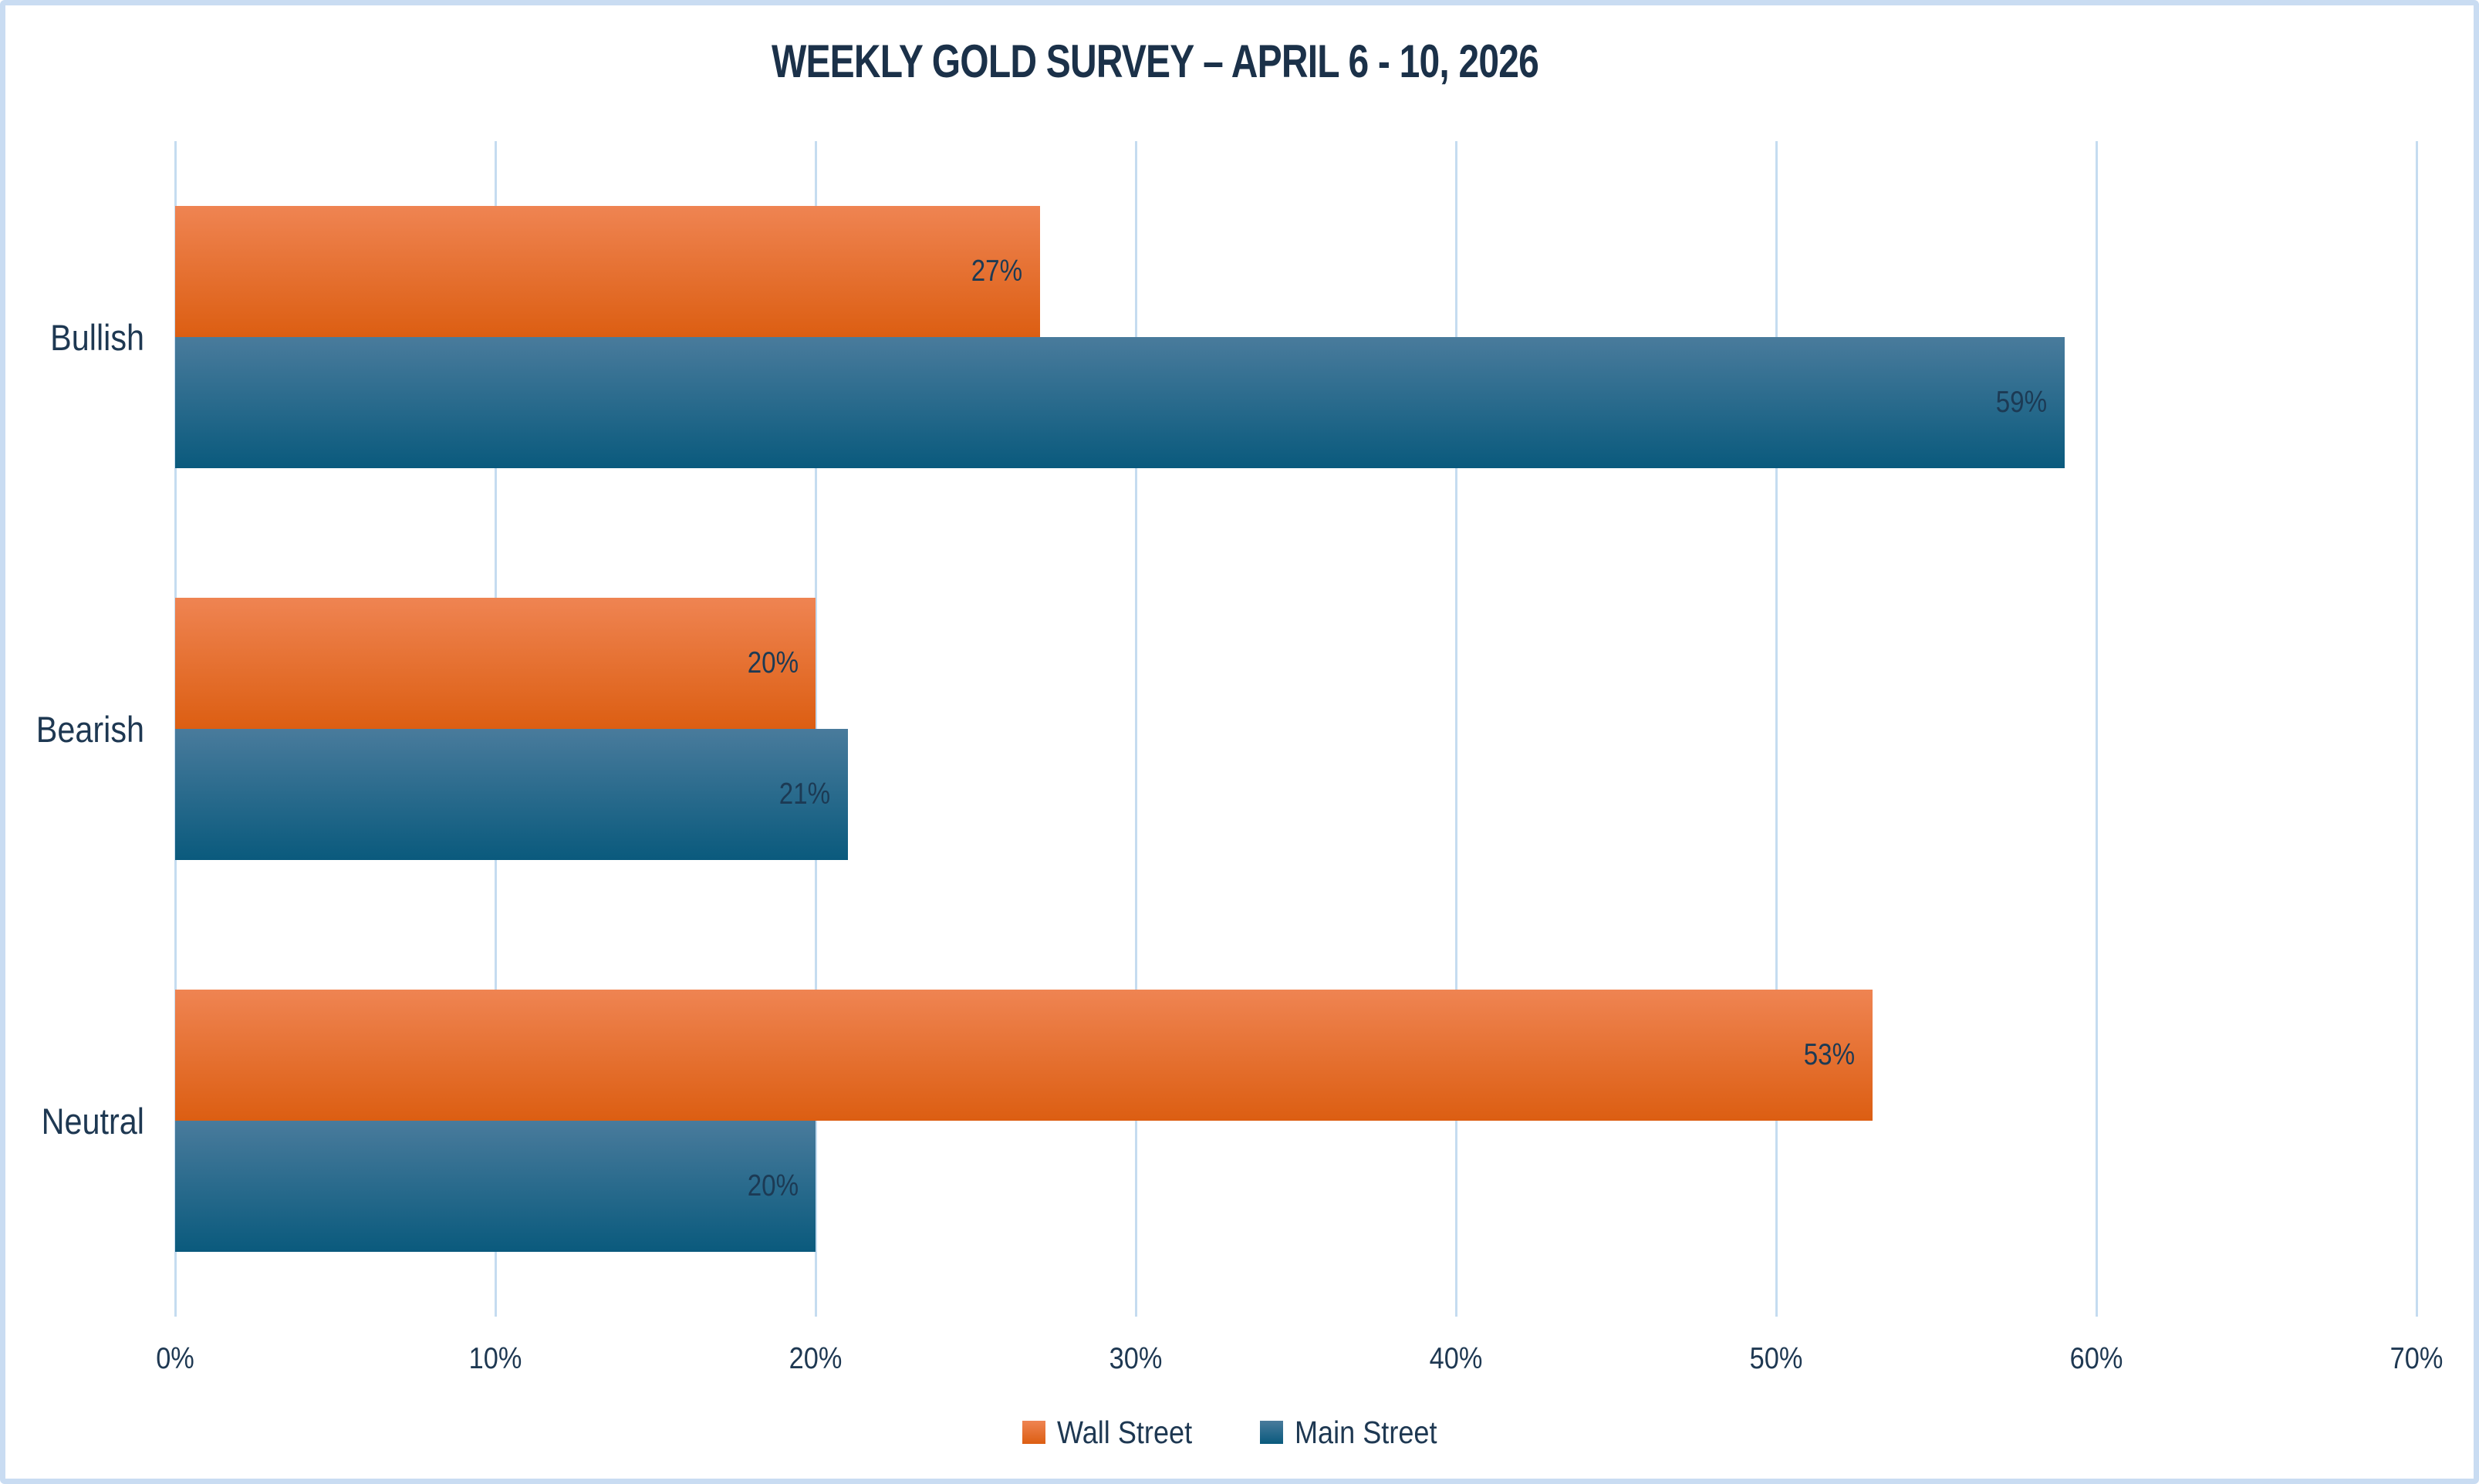 This screenshot has height=1484, width=2479. Describe the element at coordinates (773, 1185) in the screenshot. I see `value-label-main-street-neutral: 20%` at that location.